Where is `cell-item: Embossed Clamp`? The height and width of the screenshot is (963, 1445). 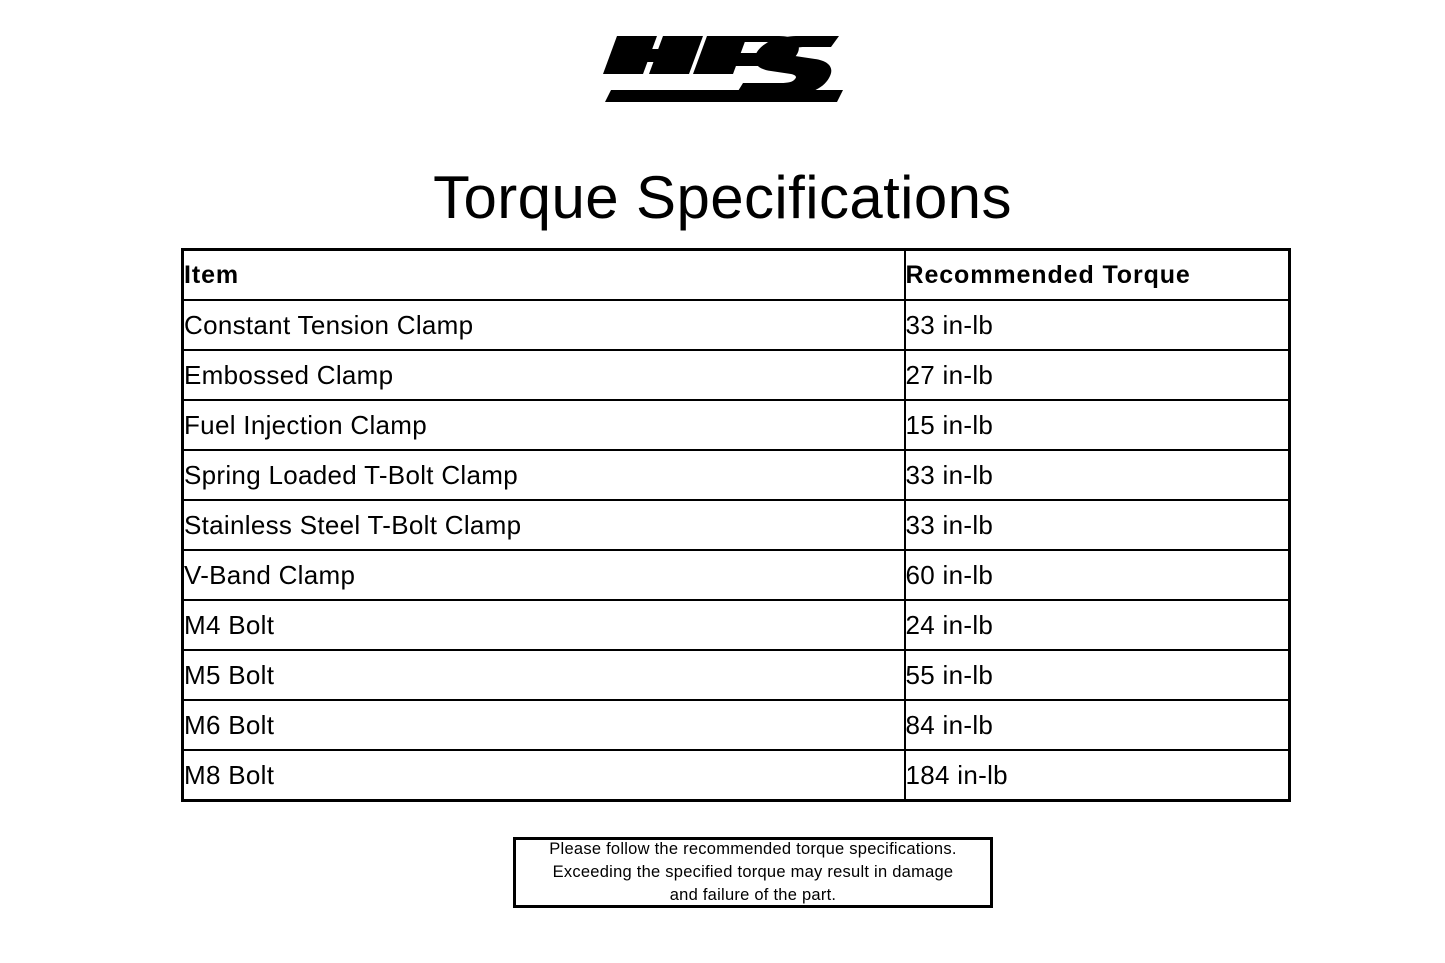 cell-item: Embossed Clamp is located at coordinates (543, 375).